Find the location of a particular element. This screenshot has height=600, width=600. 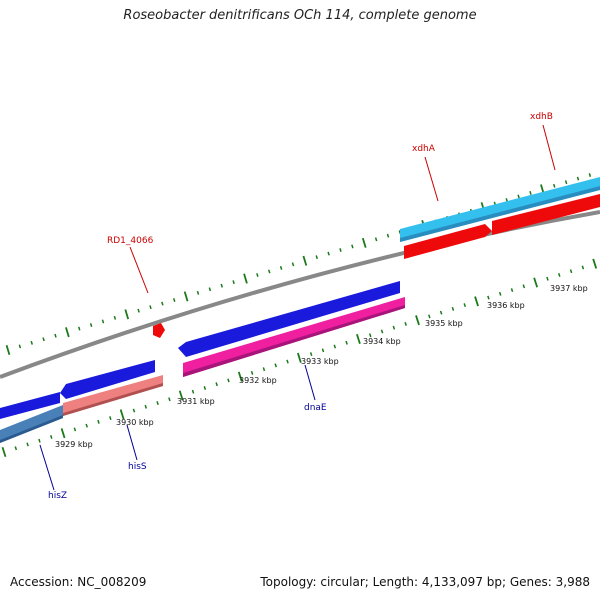

accession-label: Accession: NC_008209 is located at coordinates (78, 582).